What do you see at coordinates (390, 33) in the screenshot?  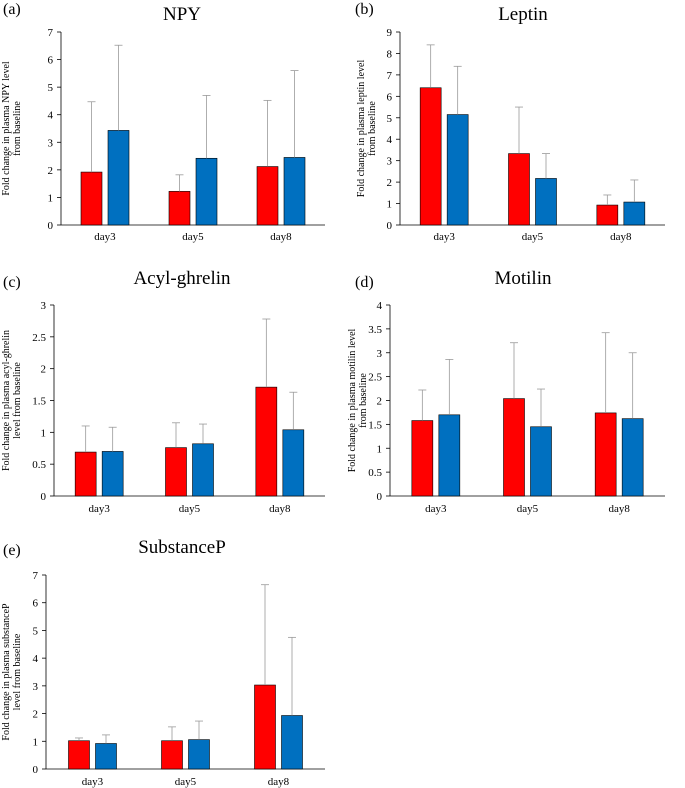 I see `y-tick-label: 9` at bounding box center [390, 33].